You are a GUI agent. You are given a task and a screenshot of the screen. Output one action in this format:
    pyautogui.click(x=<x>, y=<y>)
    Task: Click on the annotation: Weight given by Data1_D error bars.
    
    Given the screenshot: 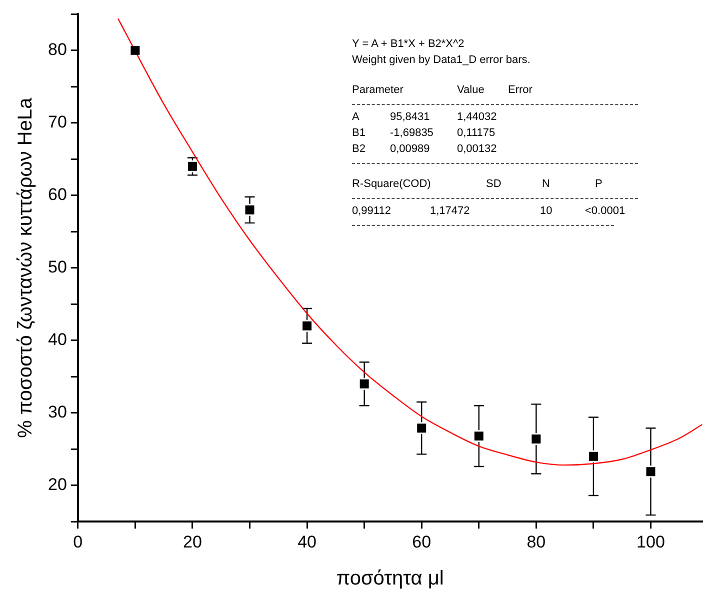 What is the action you would take?
    pyautogui.click(x=442, y=61)
    